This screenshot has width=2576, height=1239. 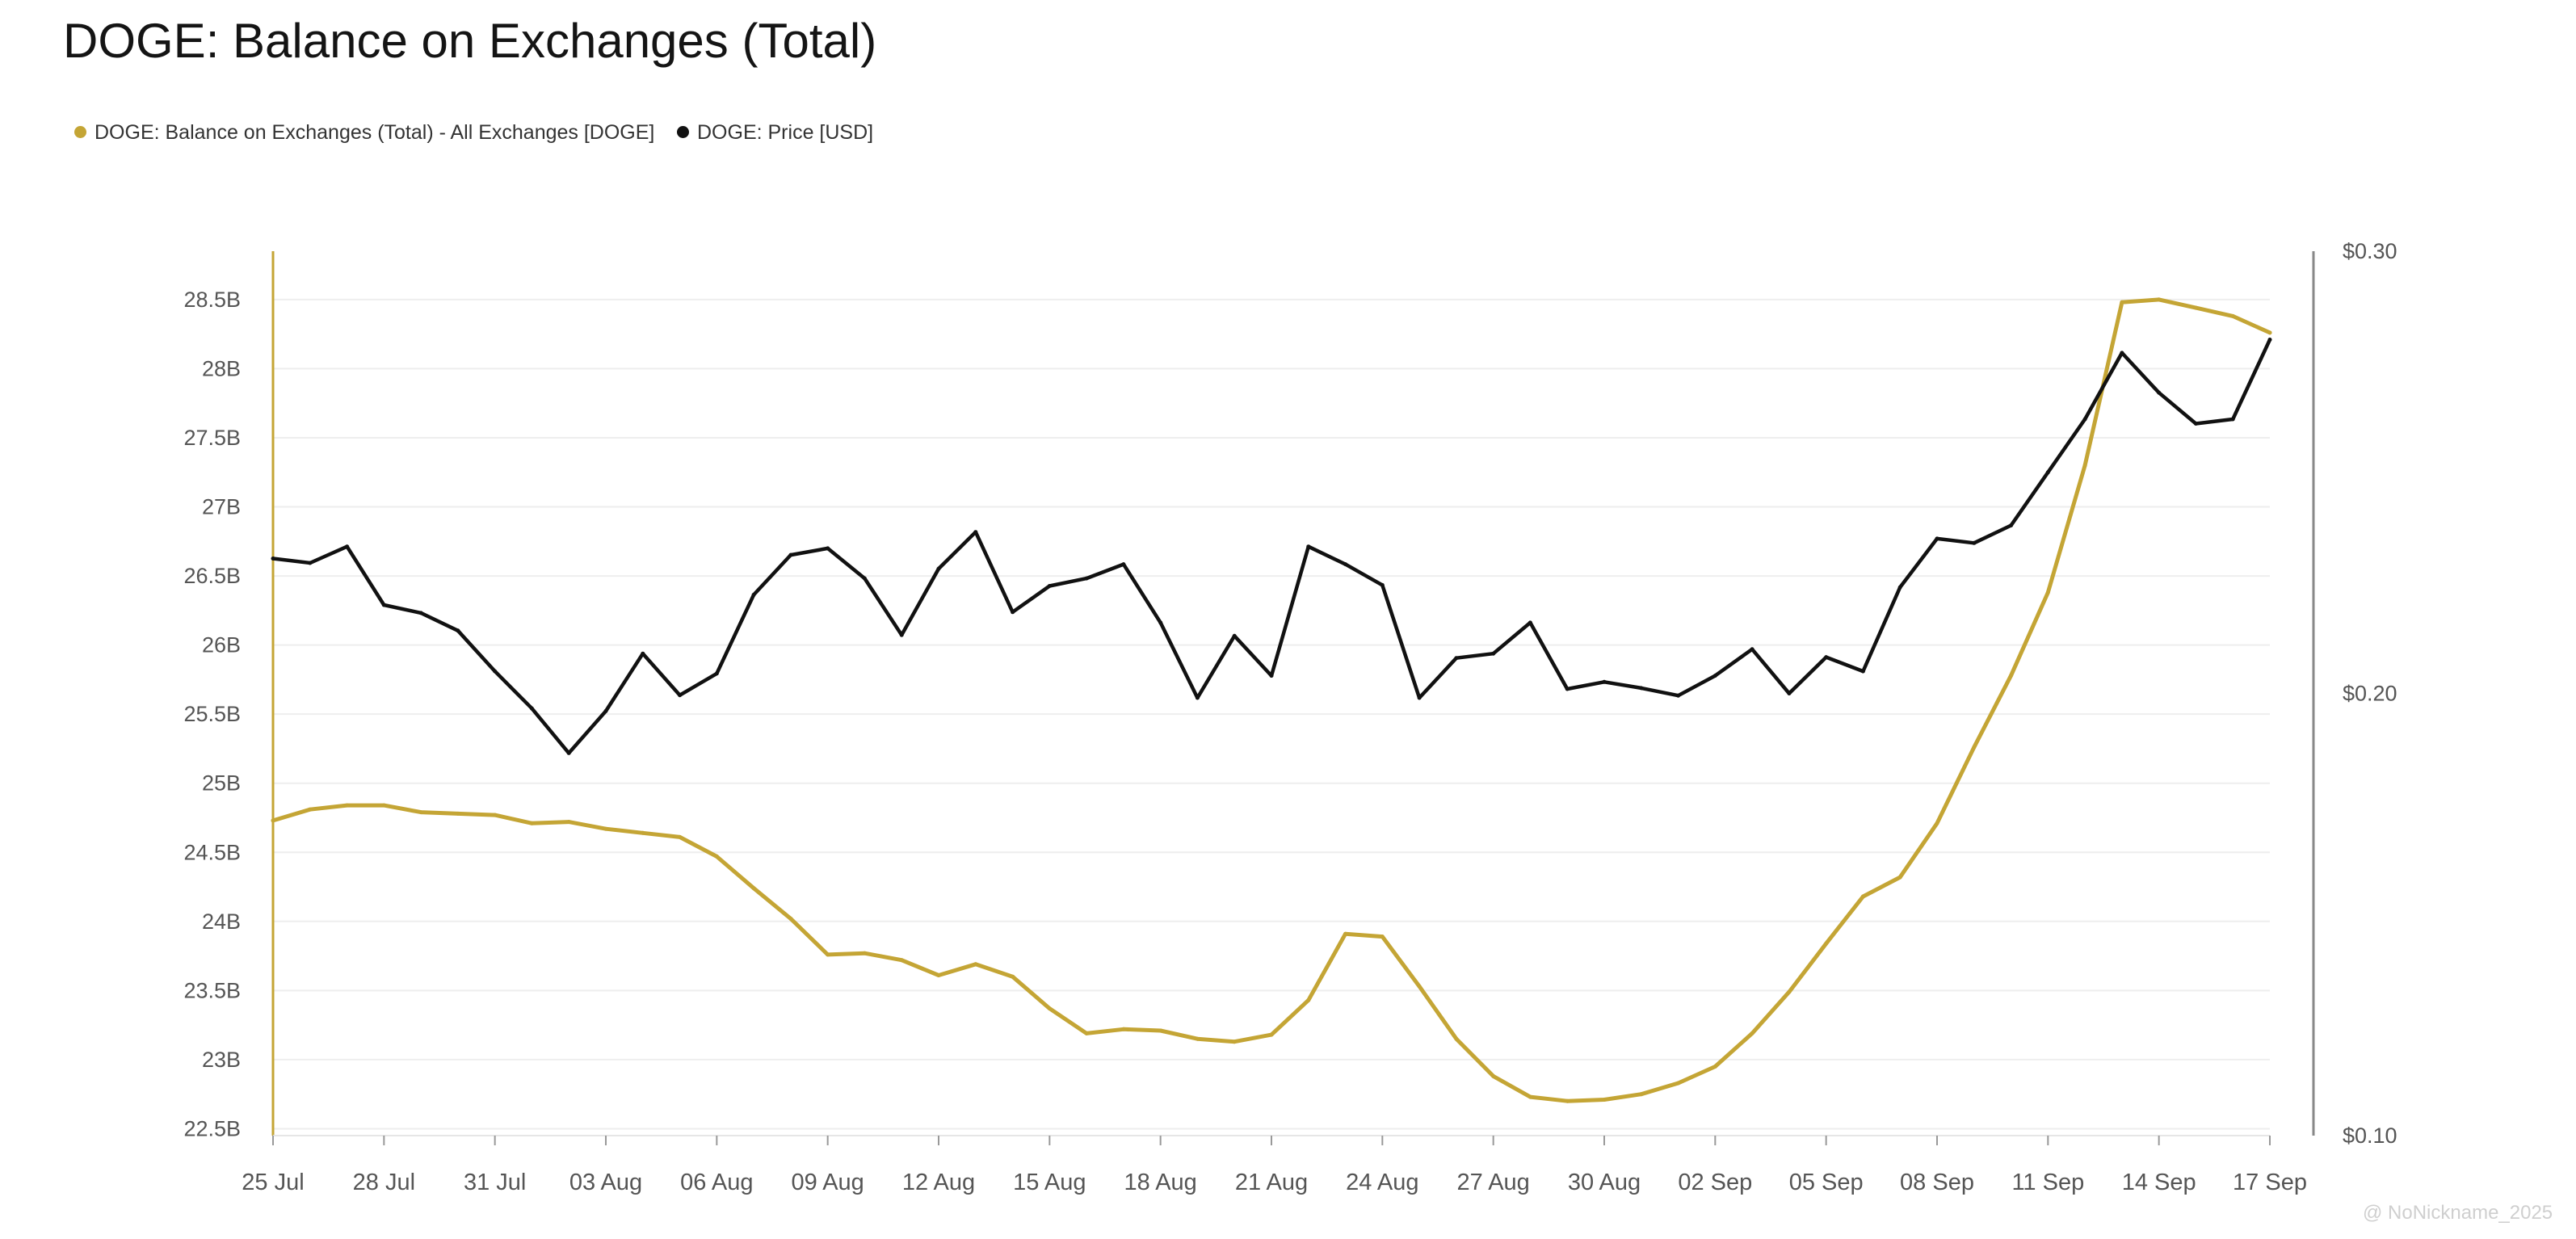 What do you see at coordinates (212, 1128) in the screenshot?
I see `left-axis-tick-label: 22.5B` at bounding box center [212, 1128].